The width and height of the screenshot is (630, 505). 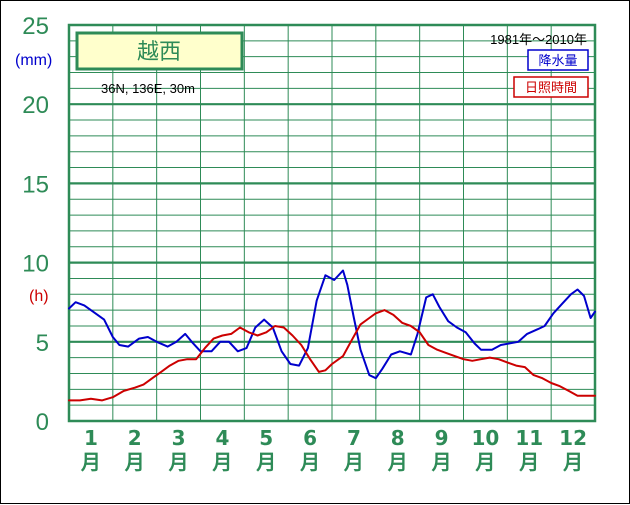 I want to click on legend-sun: 日照時間, so click(x=551, y=88).